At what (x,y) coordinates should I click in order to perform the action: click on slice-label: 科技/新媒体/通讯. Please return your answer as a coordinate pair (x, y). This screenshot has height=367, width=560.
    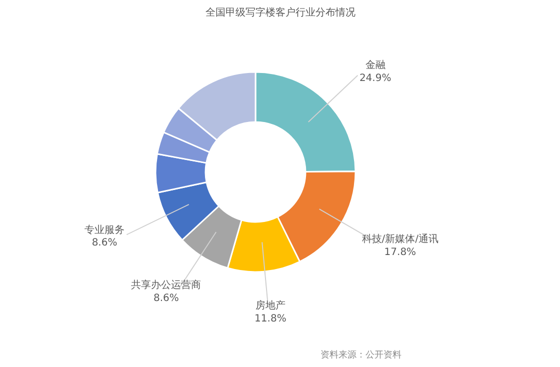
    Looking at the image, I should click on (400, 239).